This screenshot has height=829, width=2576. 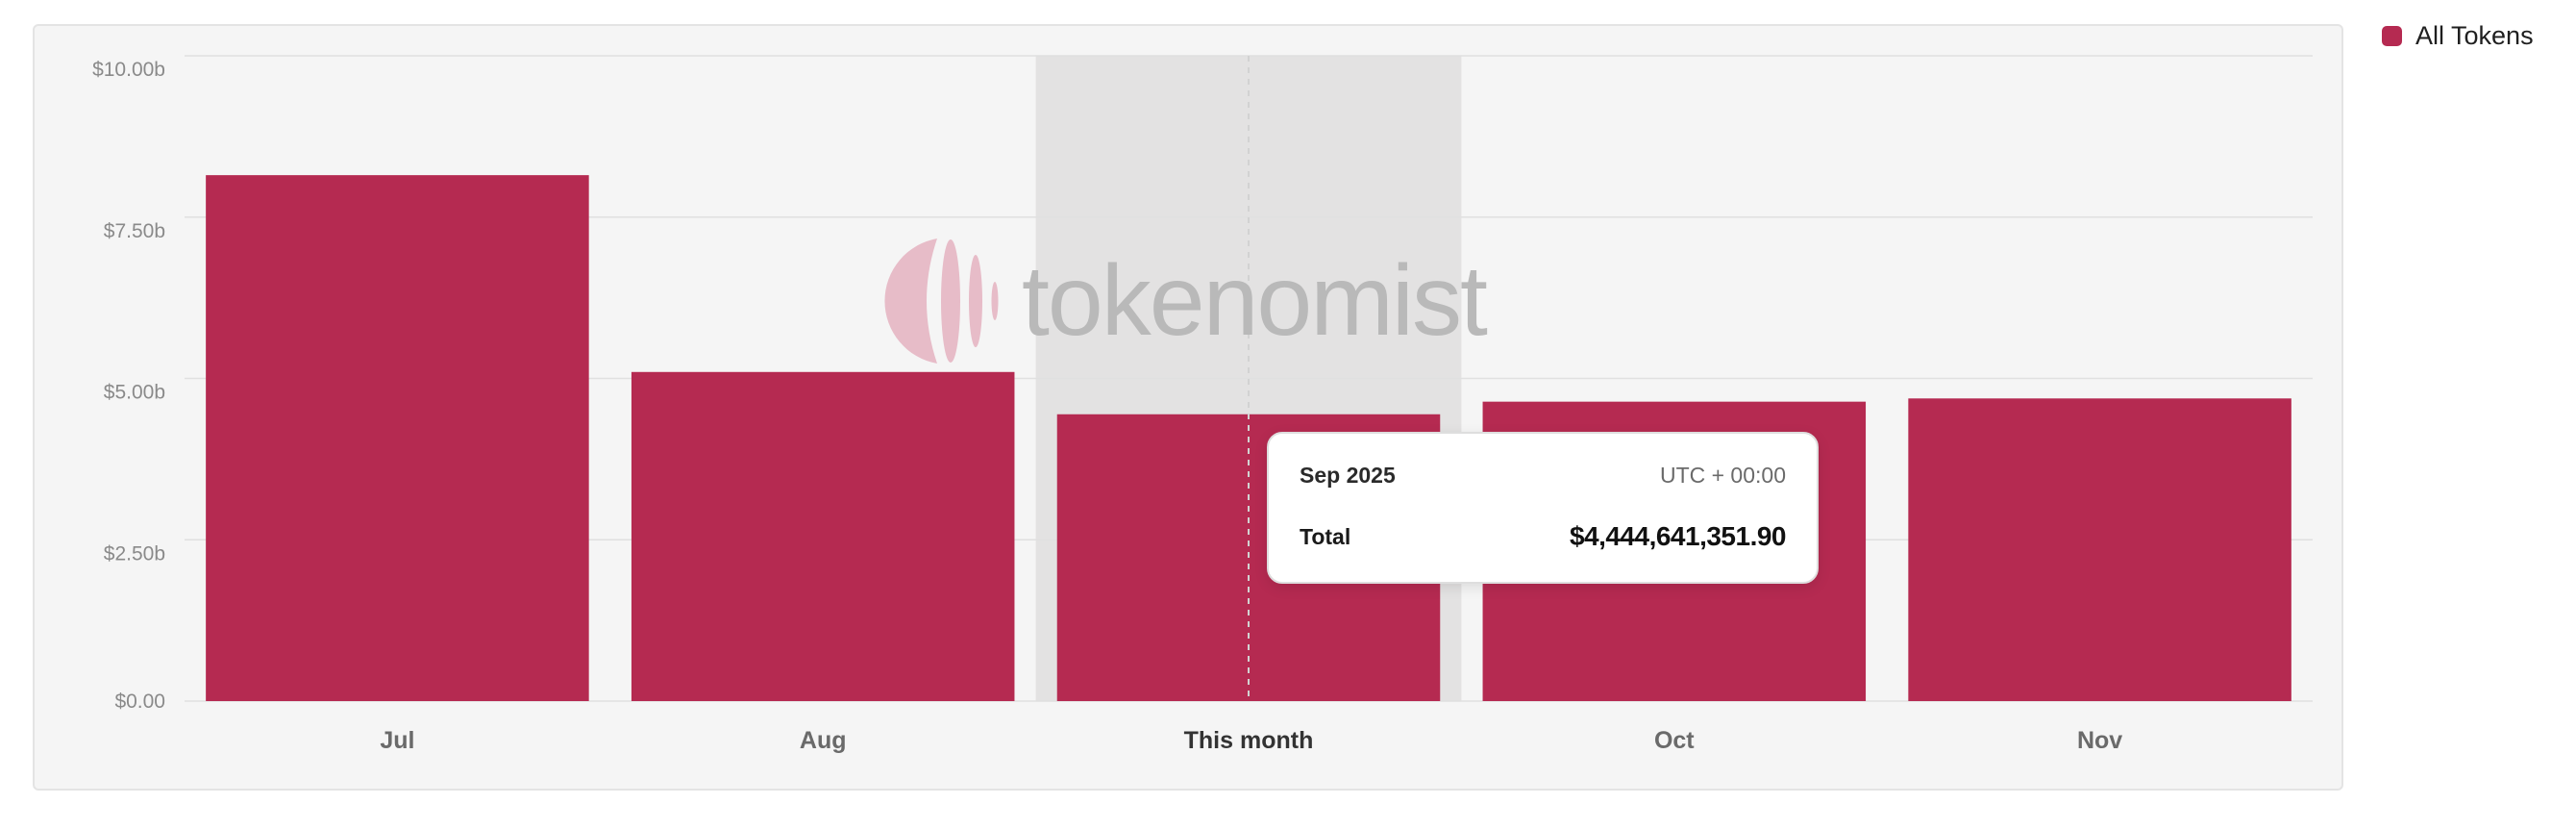 I want to click on watermark: tokenomist, so click(x=1189, y=301).